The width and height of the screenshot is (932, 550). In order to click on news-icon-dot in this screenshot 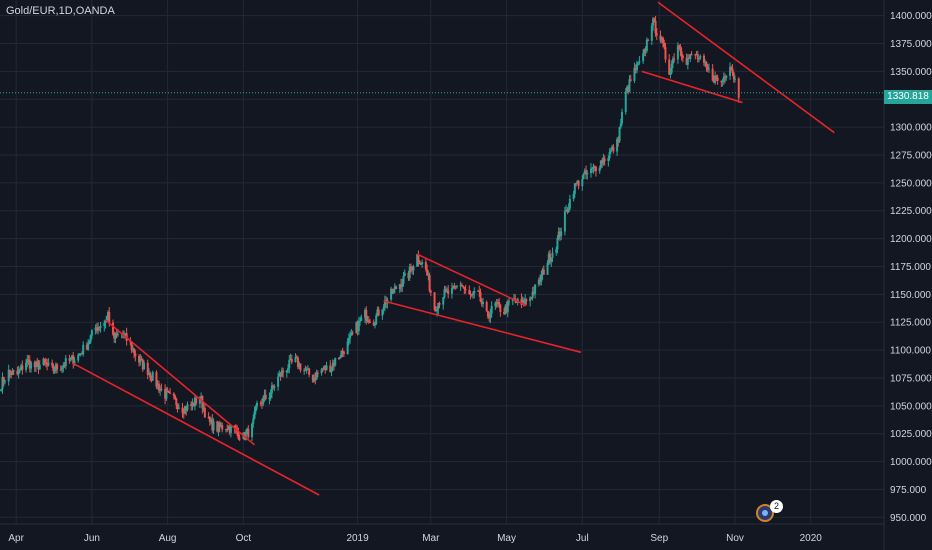, I will do `click(765, 513)`.